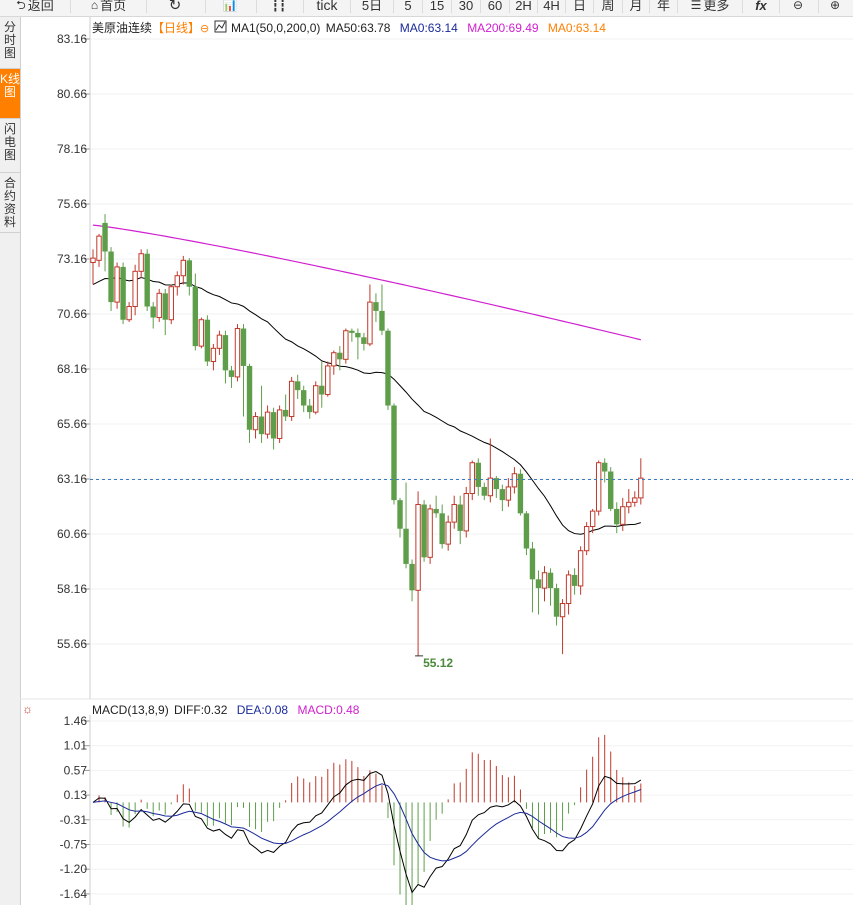  What do you see at coordinates (437, 6) in the screenshot?
I see `period-15min: 15` at bounding box center [437, 6].